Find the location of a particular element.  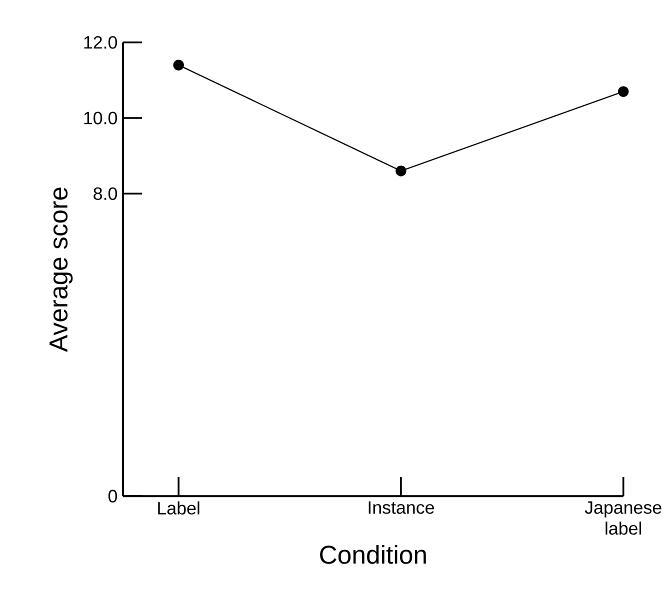

x-tick-label: Label is located at coordinates (179, 508).